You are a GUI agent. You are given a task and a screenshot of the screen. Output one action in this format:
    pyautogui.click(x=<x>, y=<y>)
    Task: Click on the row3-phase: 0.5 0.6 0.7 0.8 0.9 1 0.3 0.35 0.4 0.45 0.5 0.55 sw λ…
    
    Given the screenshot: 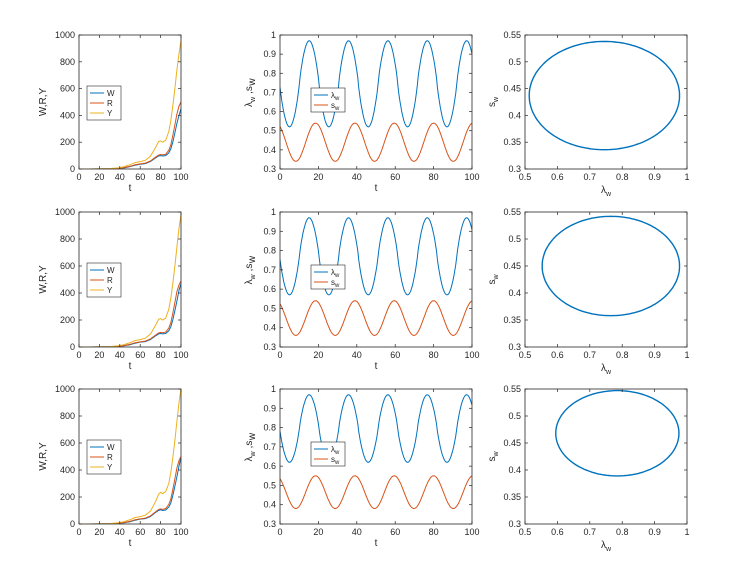 What is the action you would take?
    pyautogui.click(x=588, y=468)
    